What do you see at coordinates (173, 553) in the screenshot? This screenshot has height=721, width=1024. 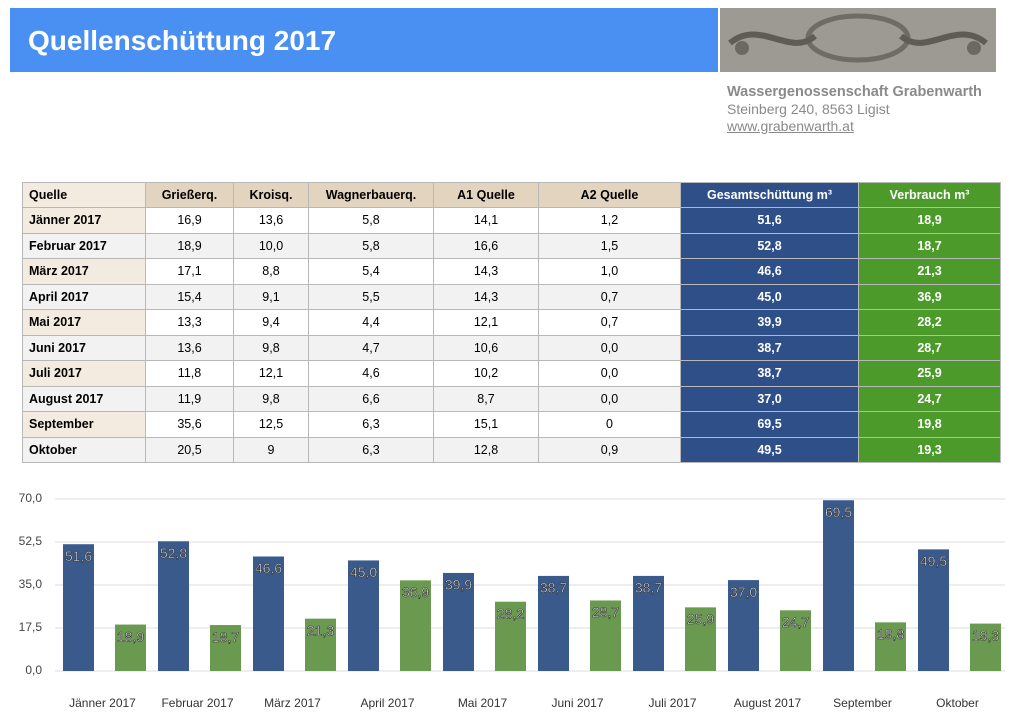 I see `value-label: 52,8` at bounding box center [173, 553].